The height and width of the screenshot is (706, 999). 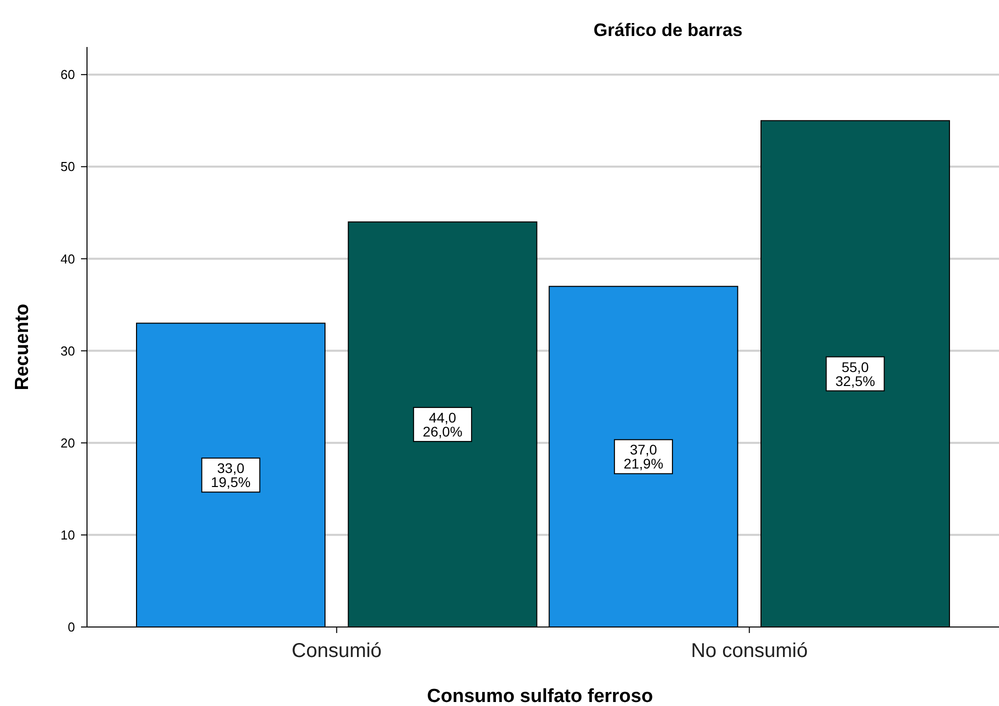 What do you see at coordinates (67, 442) in the screenshot?
I see `y-tick-label: 20` at bounding box center [67, 442].